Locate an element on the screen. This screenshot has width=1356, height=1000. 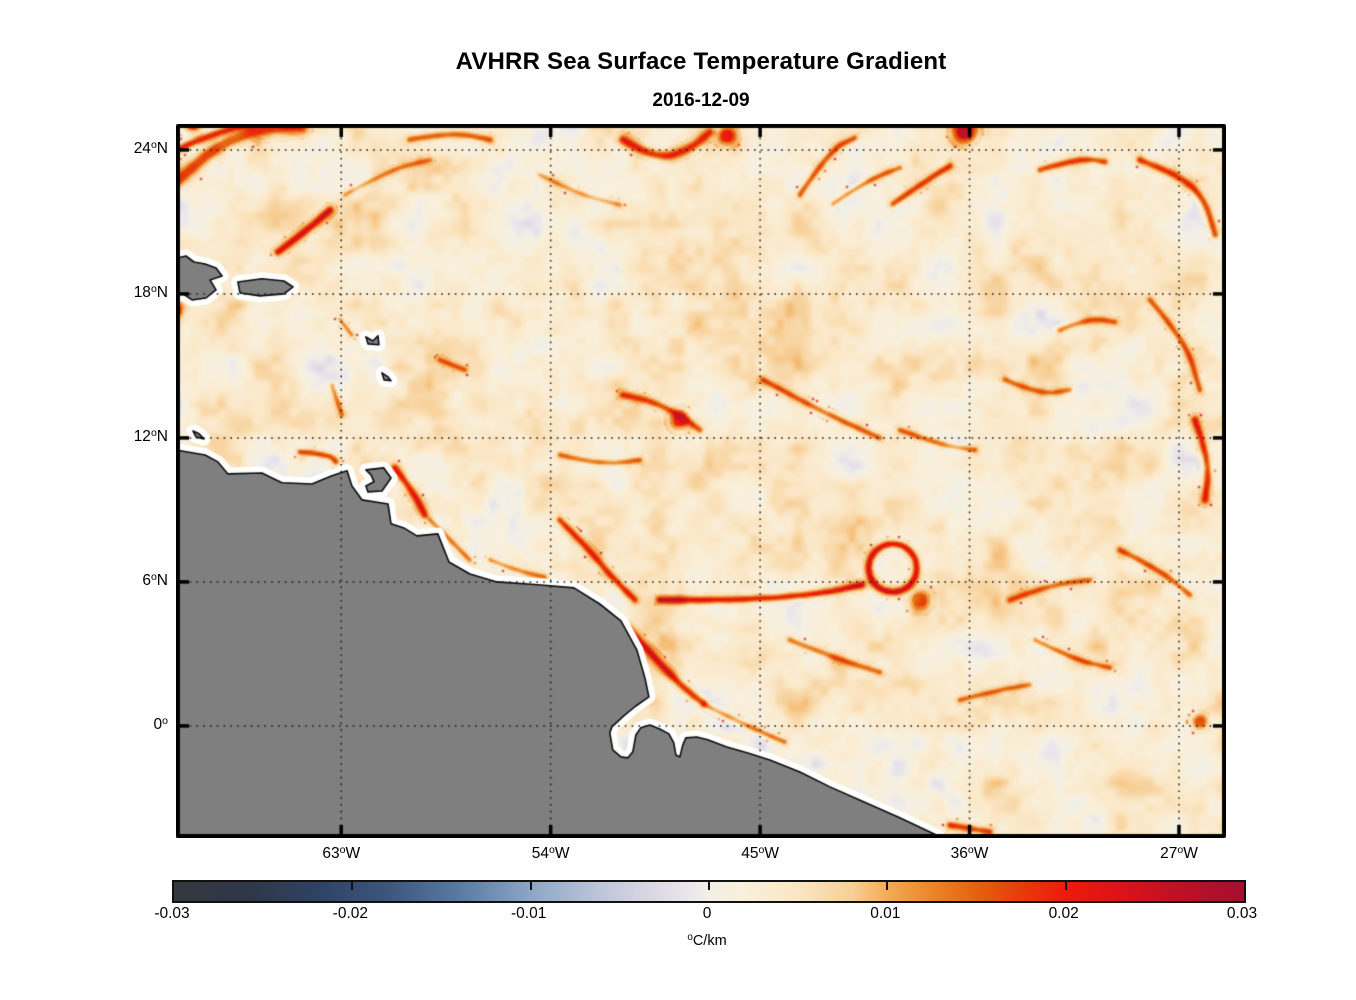
x-axis-tick-label: 54oW is located at coordinates (550, 852).